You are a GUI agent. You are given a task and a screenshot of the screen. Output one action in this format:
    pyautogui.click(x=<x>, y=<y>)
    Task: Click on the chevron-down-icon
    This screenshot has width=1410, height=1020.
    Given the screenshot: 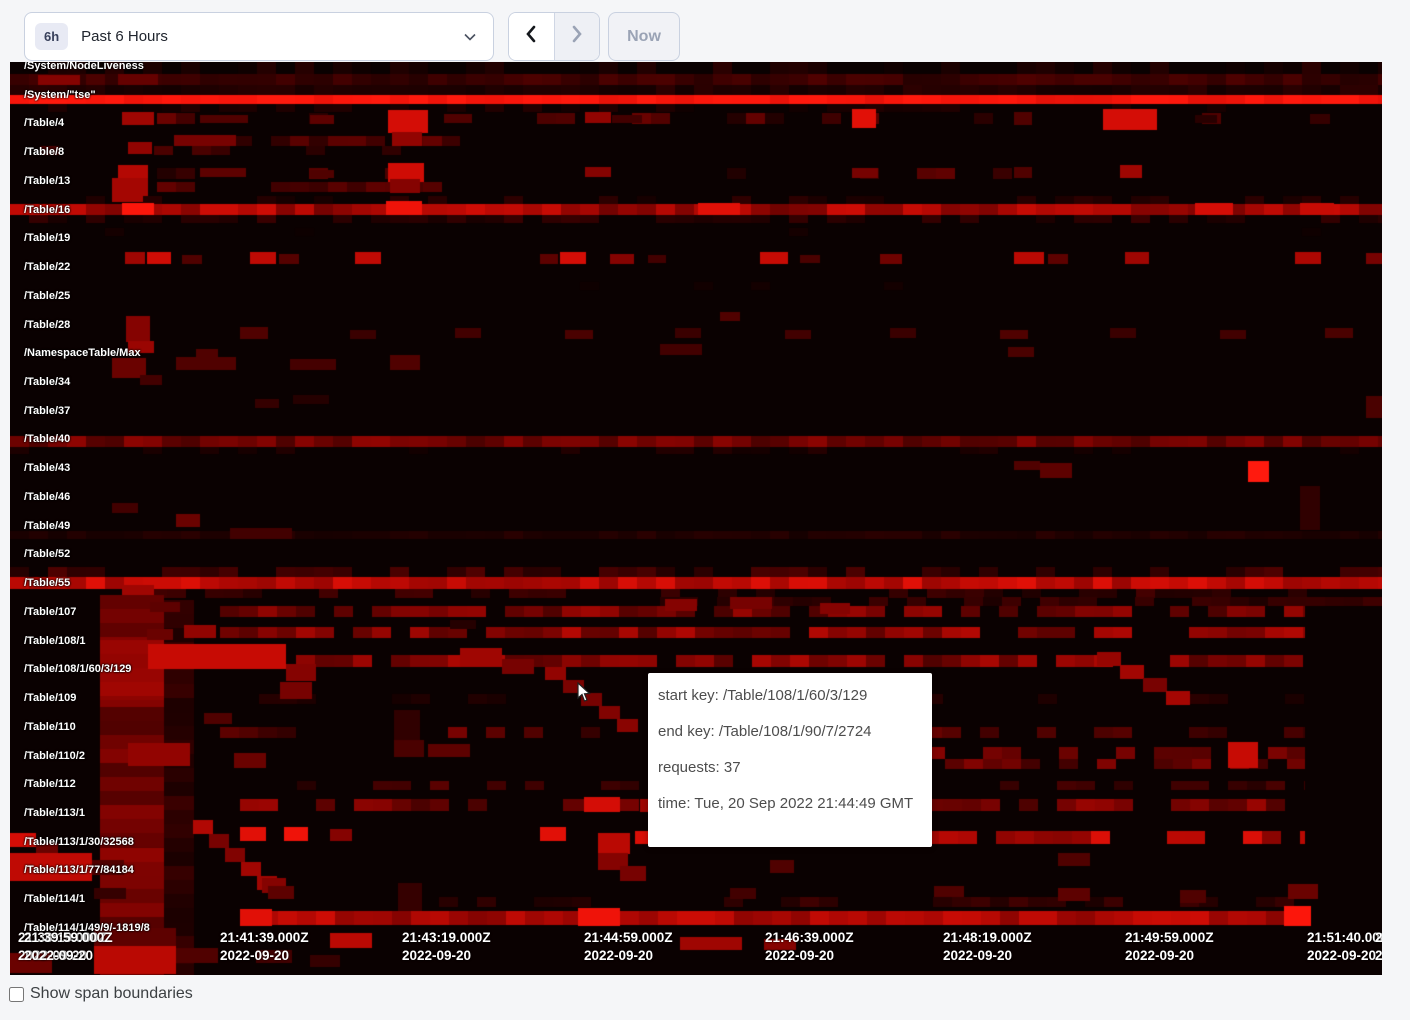 What is the action you would take?
    pyautogui.click(x=470, y=39)
    